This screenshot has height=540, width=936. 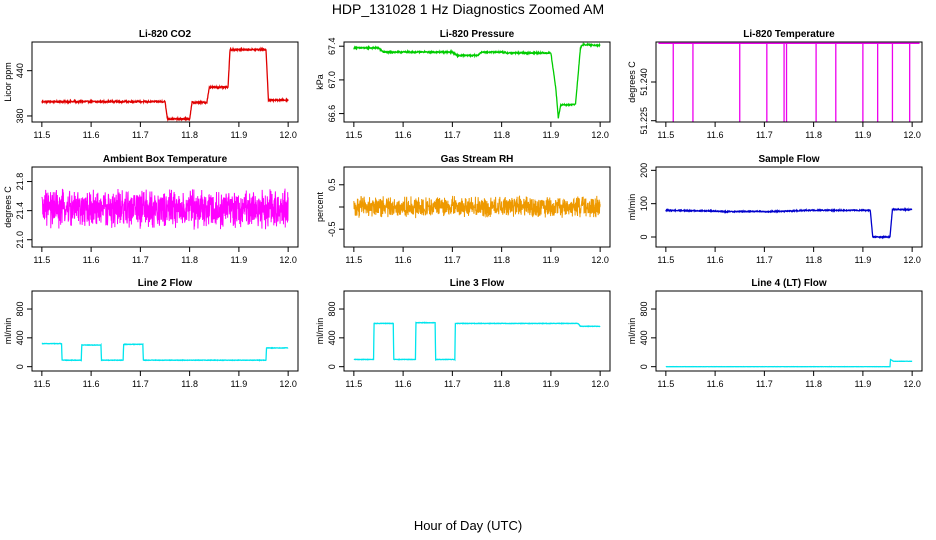 I want to click on panel-title: Gas Stream RH, so click(x=477, y=159).